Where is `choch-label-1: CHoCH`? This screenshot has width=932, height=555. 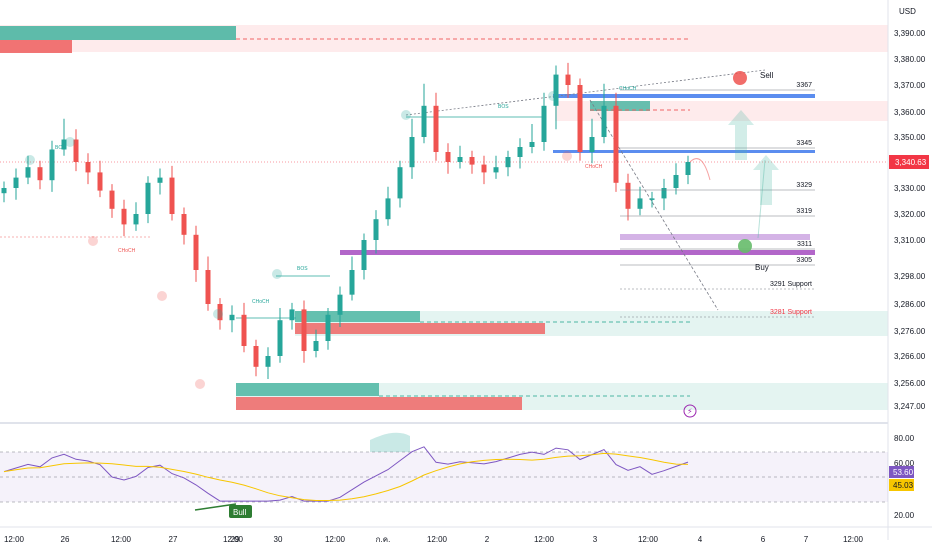 choch-label-1: CHoCH is located at coordinates (127, 251).